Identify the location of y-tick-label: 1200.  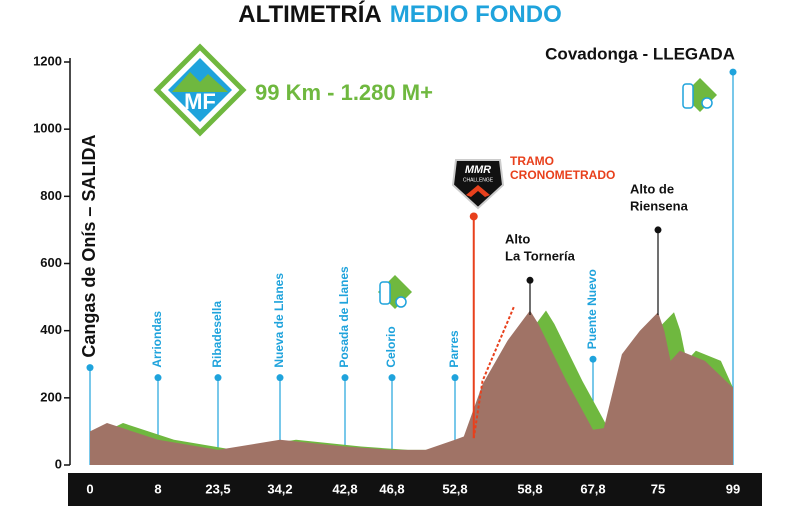
(47, 60).